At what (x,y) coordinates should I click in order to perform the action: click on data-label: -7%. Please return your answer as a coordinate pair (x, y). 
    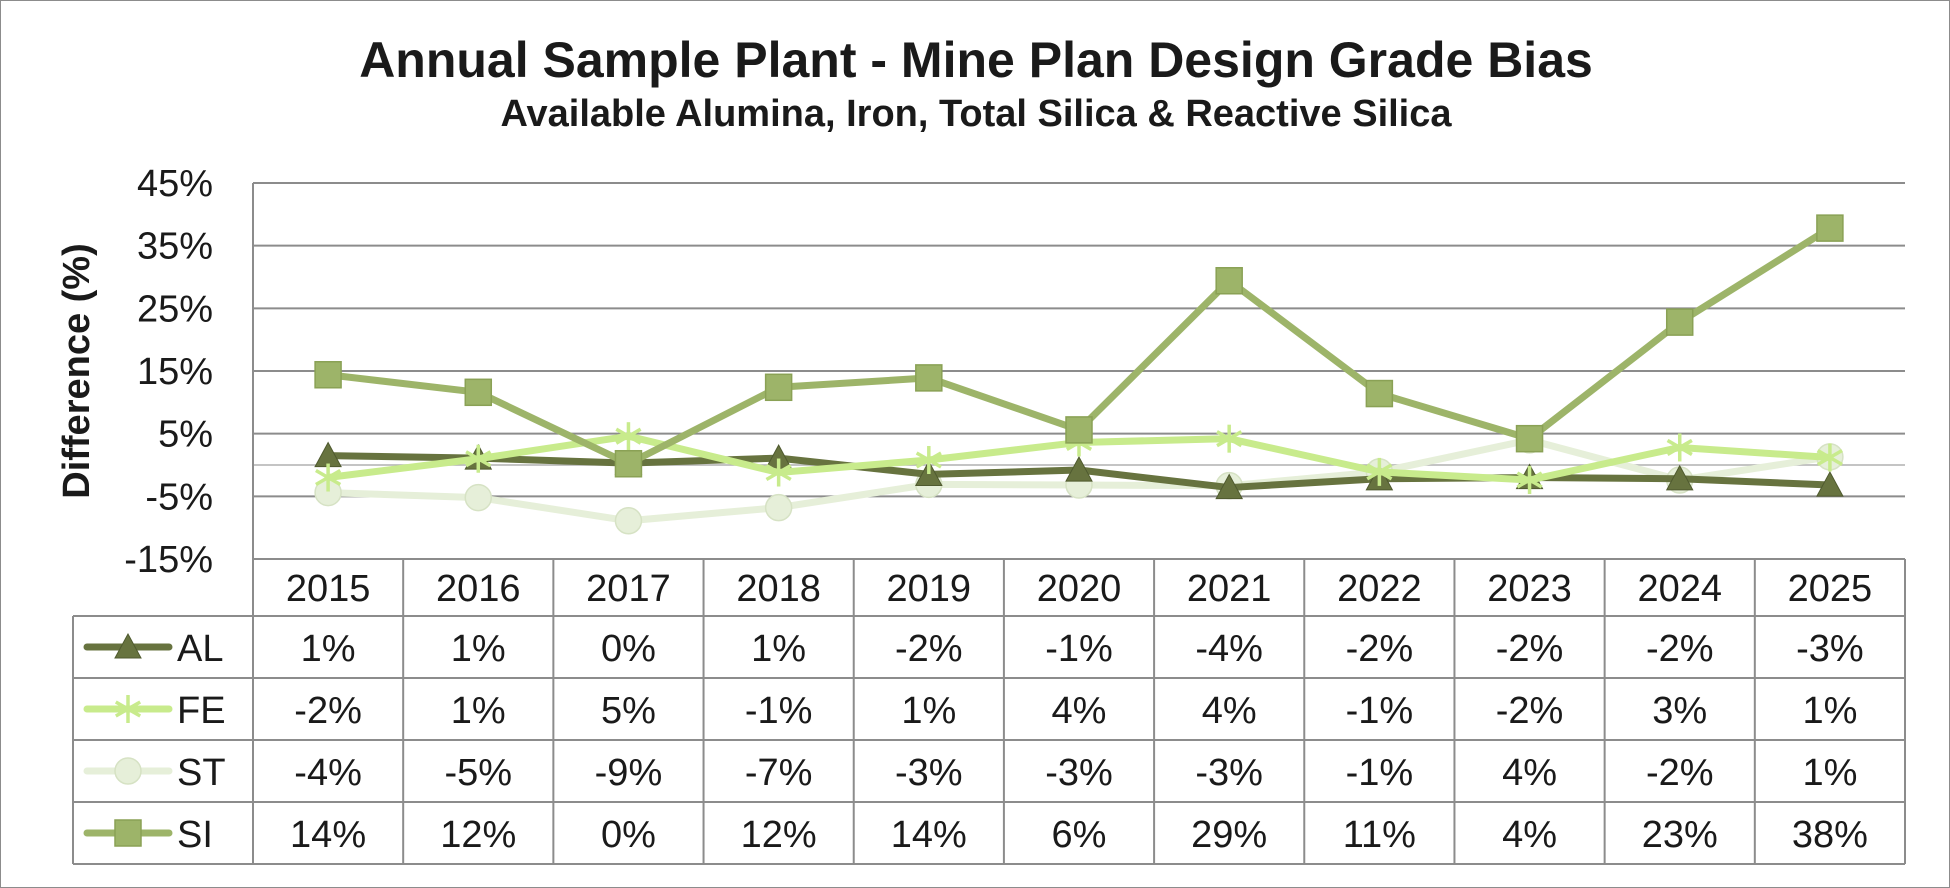
    Looking at the image, I should click on (779, 773).